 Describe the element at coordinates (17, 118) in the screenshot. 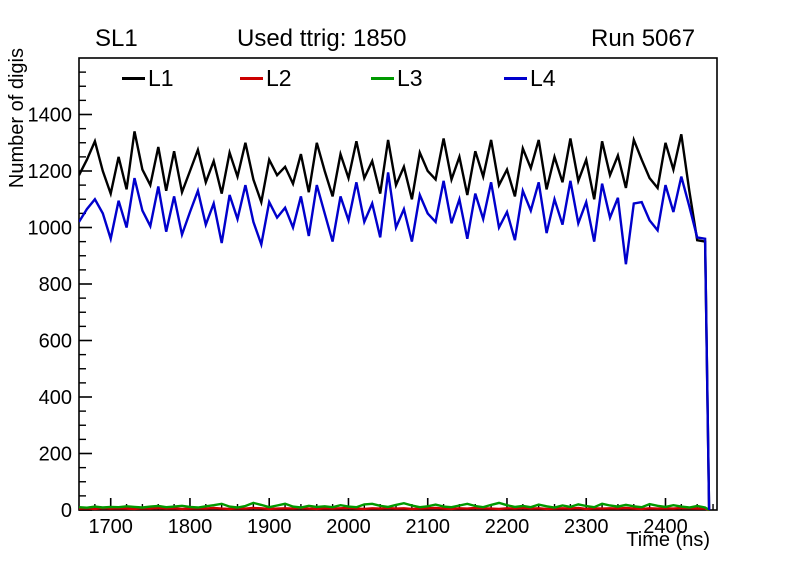

I see `y-axis-title: Number of digis` at that location.